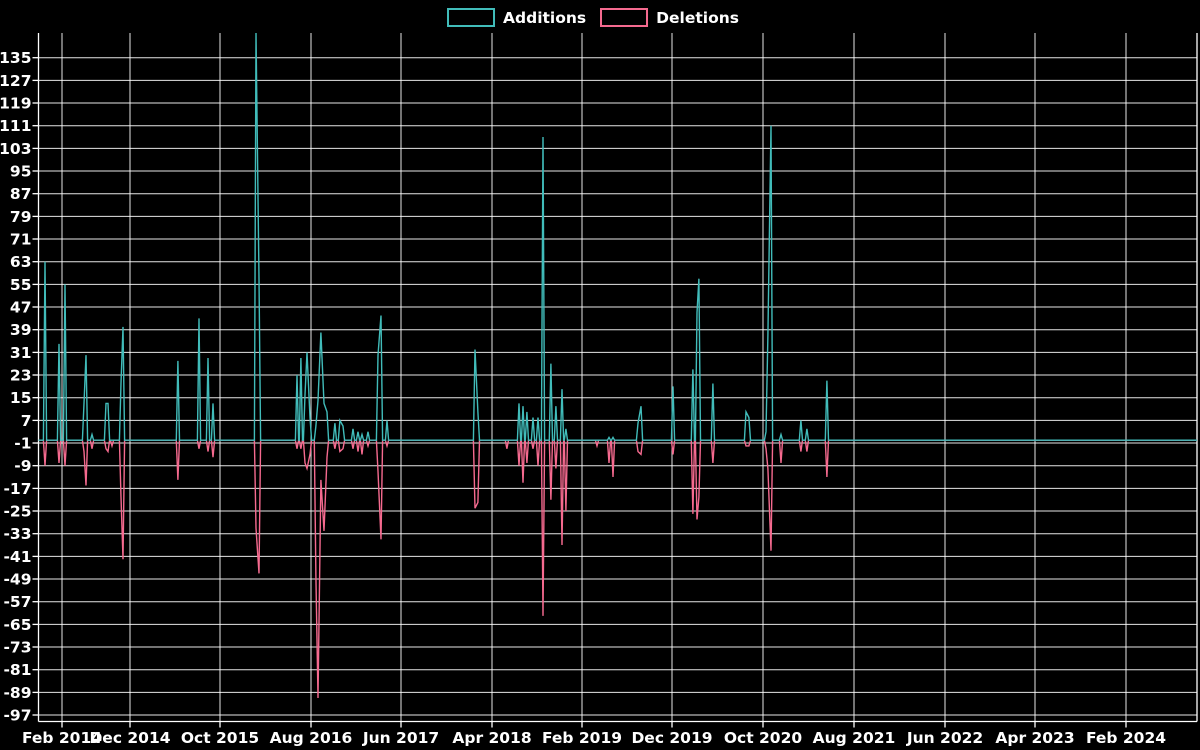  Describe the element at coordinates (220, 738) in the screenshot. I see `x-tick-label: Oct 2015` at that location.